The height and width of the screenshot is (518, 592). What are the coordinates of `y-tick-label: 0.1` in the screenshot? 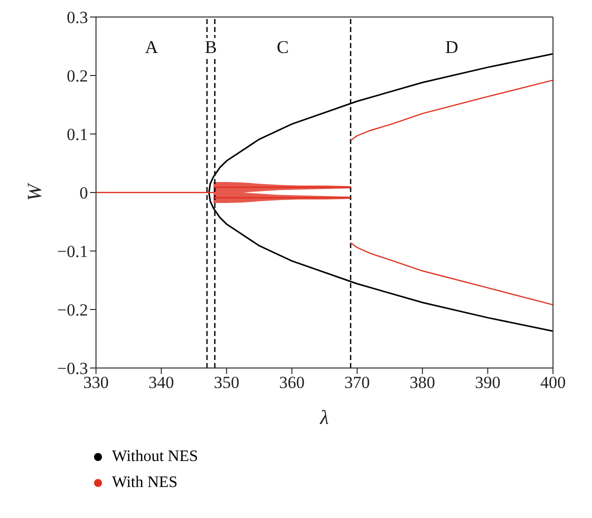 It's located at (77, 134).